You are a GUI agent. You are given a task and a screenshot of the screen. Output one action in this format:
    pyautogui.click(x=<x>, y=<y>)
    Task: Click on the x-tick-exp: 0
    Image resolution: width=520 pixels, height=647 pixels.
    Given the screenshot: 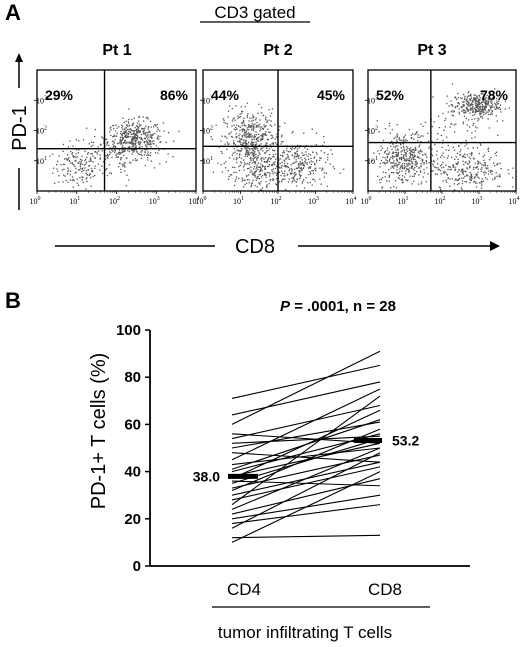 What is the action you would take?
    pyautogui.click(x=39, y=199)
    